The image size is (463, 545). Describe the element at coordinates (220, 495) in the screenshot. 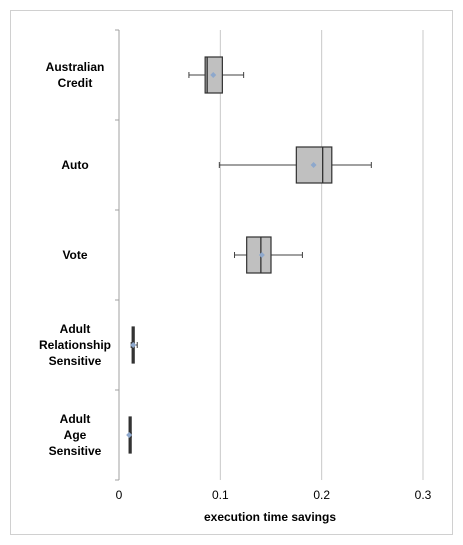

I see `x-tick-label: 0.1` at that location.